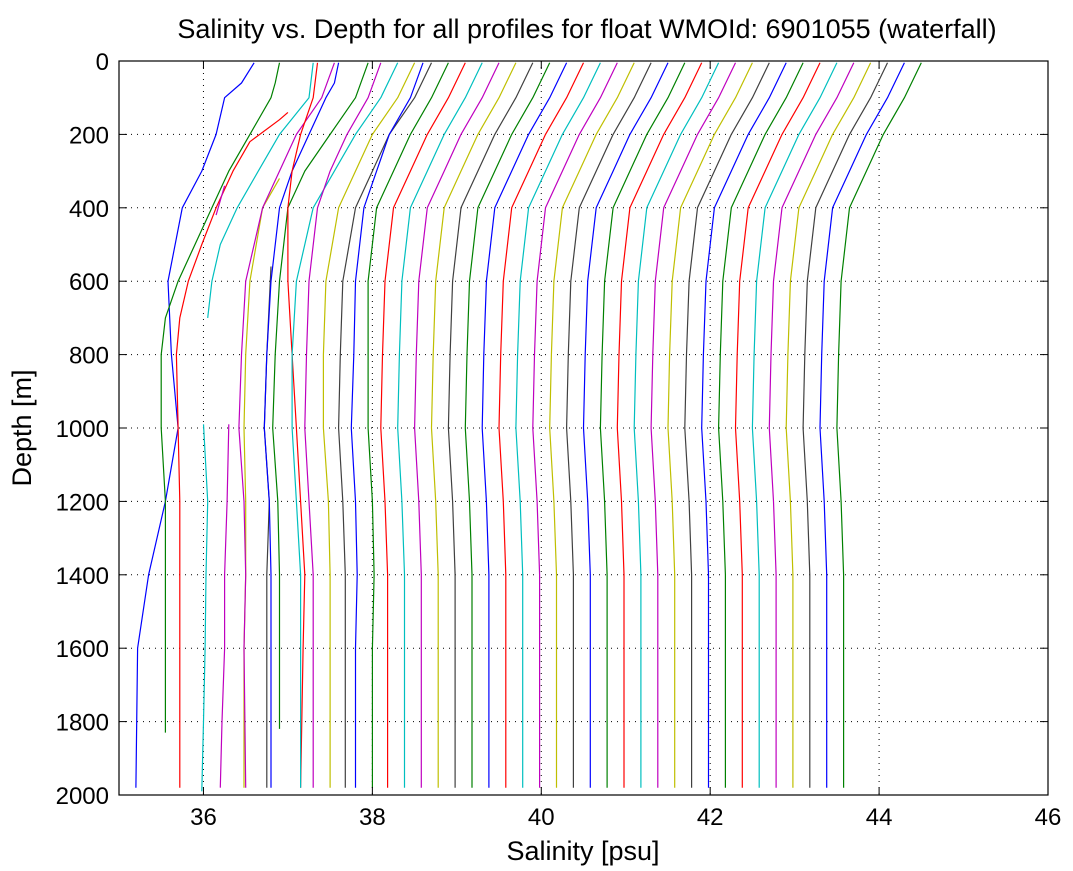 The image size is (1073, 871). Describe the element at coordinates (541, 817) in the screenshot. I see `x-tick-label: 40` at that location.